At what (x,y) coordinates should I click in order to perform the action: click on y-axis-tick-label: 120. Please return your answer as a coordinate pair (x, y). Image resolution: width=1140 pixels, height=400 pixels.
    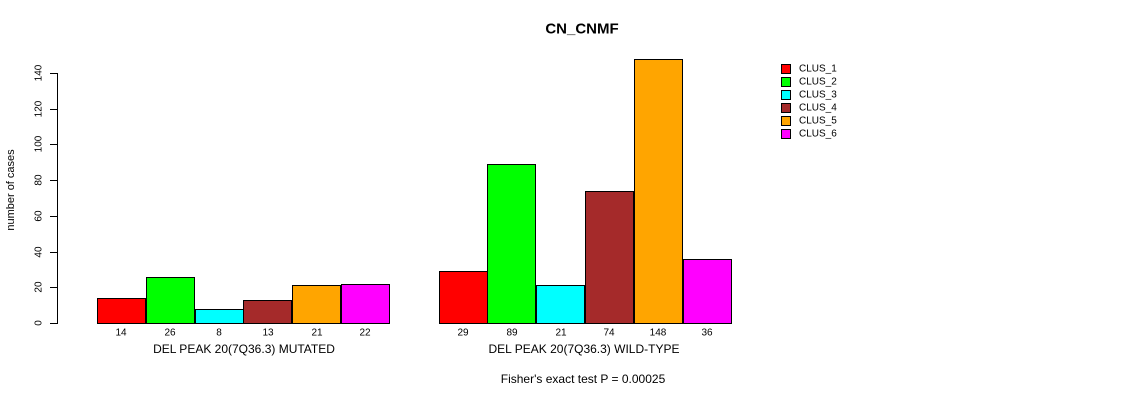
    Looking at the image, I should click on (39, 109).